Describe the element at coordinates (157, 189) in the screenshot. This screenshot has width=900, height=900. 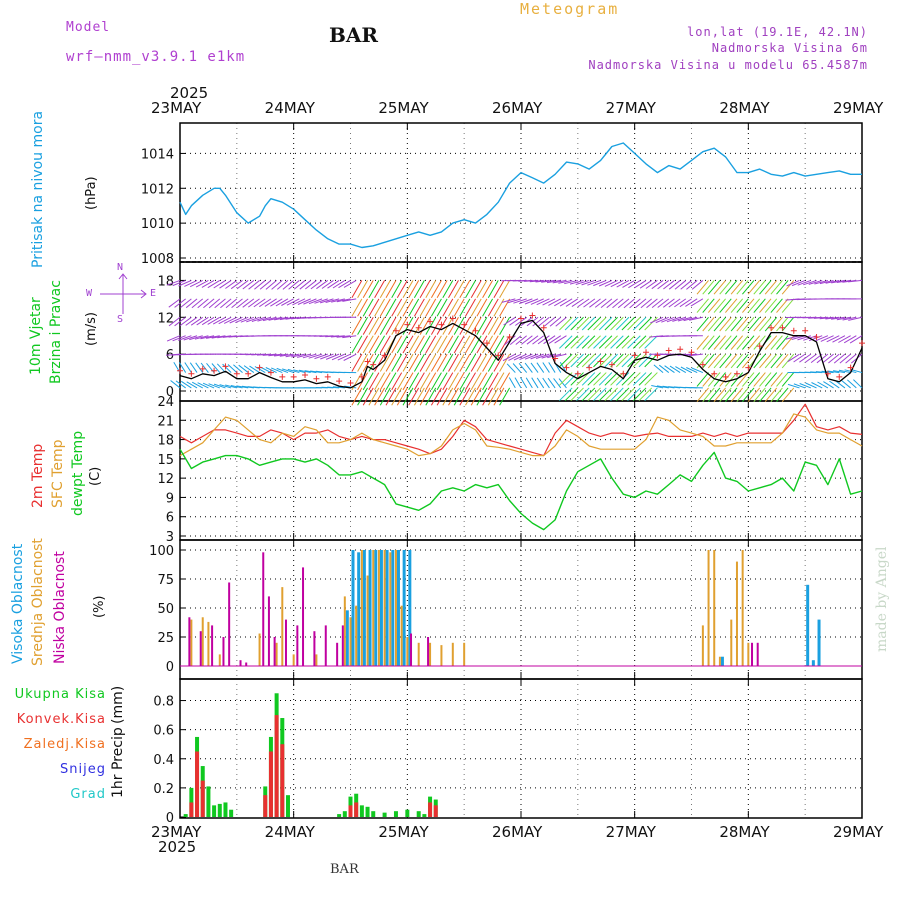
I see `y-tick-label: 1012` at that location.